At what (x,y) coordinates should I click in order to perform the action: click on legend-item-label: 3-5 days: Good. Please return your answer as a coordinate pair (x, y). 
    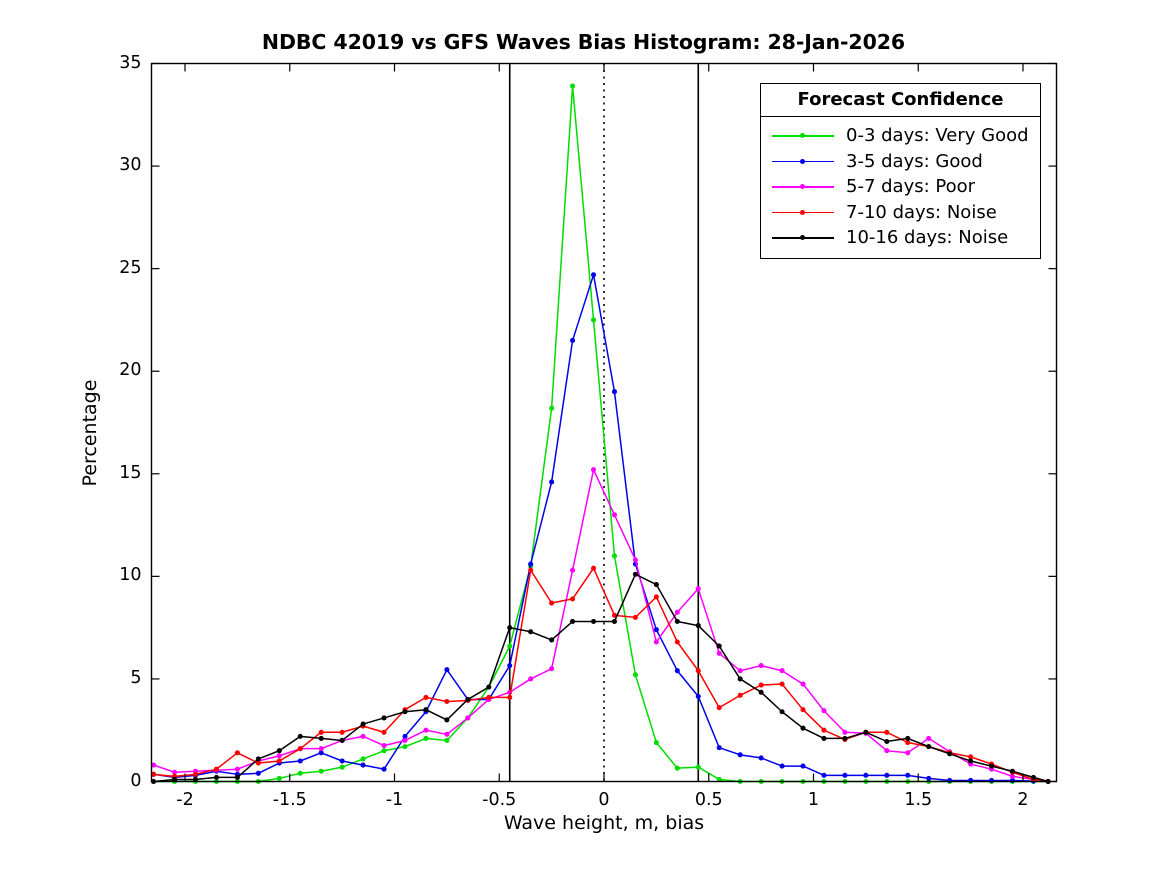
    Looking at the image, I should click on (914, 161).